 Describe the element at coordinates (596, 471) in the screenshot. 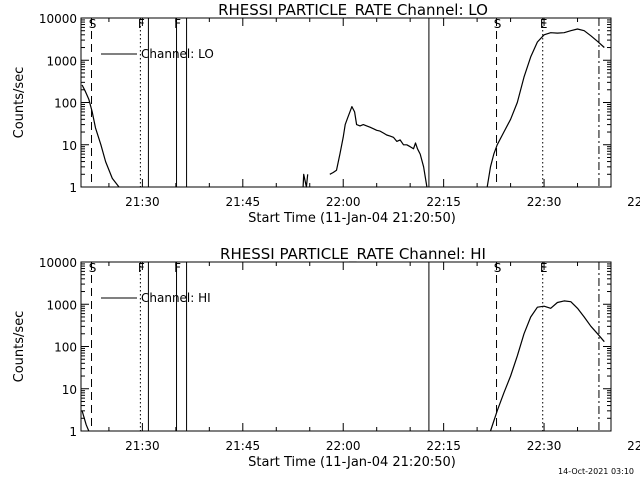

I see `footer-date: 14-Oct-2021 03:10` at that location.